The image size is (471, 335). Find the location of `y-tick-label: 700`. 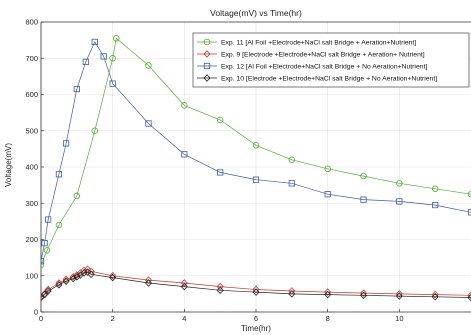

y-tick-label: 700 is located at coordinates (31, 58).